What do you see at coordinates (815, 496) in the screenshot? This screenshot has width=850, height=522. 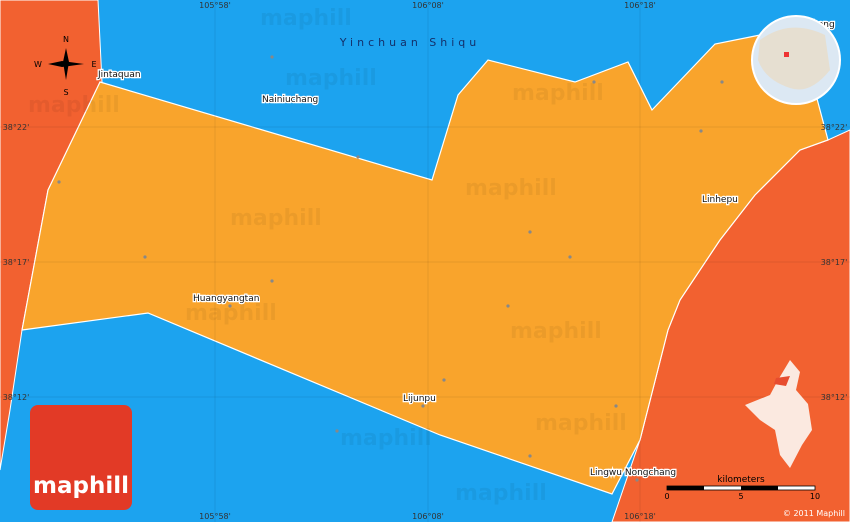 I see `scale-tick: 10` at bounding box center [815, 496].